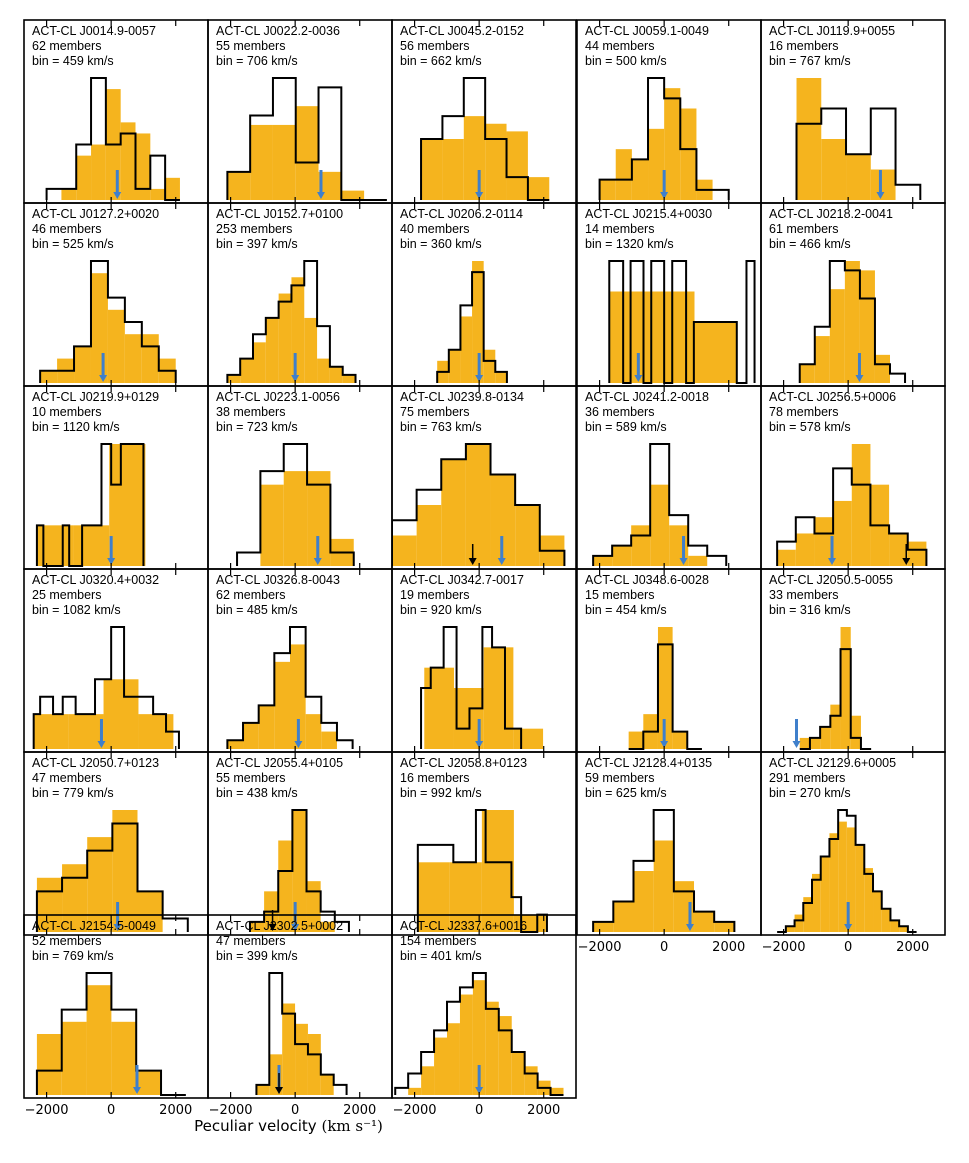 The image size is (969, 1163). What do you see at coordinates (810, 61) in the screenshot?
I see `panel-bin-width: bin = 767 km/s` at bounding box center [810, 61].